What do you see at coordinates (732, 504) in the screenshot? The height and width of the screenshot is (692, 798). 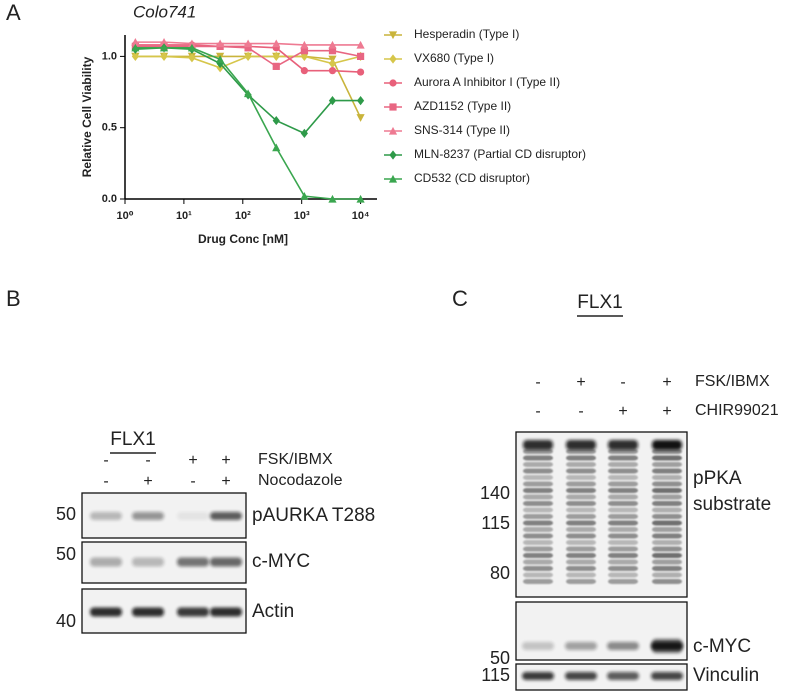 I see `row-label: substrate` at bounding box center [732, 504].